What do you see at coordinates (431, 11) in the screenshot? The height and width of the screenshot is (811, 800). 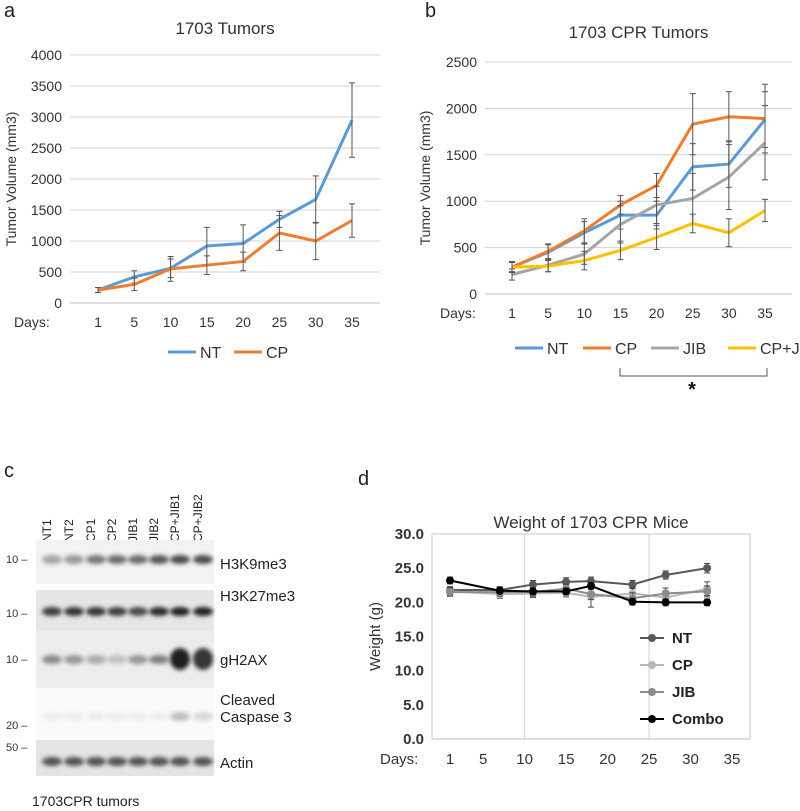 I see `panel-letter-b: b` at bounding box center [431, 11].